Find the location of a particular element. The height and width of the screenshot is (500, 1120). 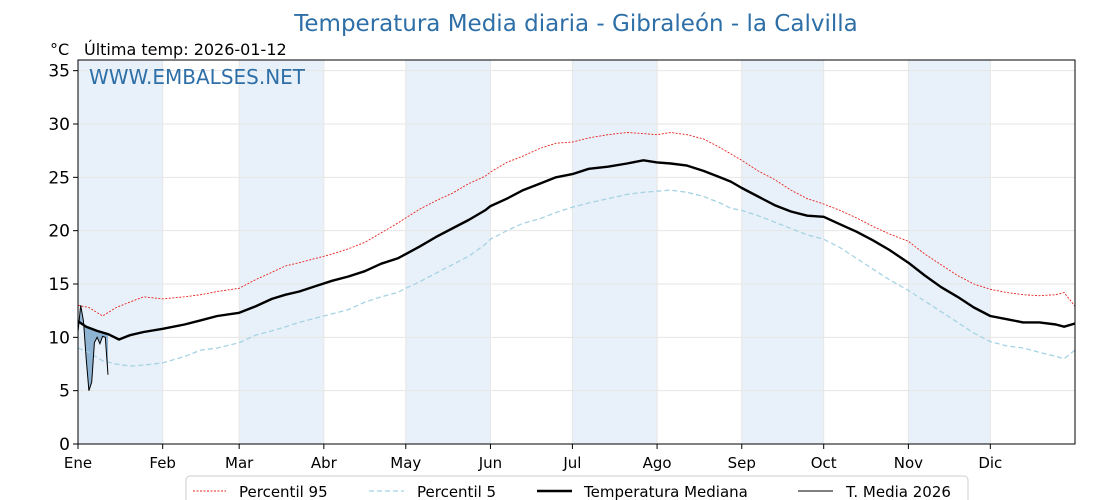

x-tick-label-jun: Jun is located at coordinates (490, 463).